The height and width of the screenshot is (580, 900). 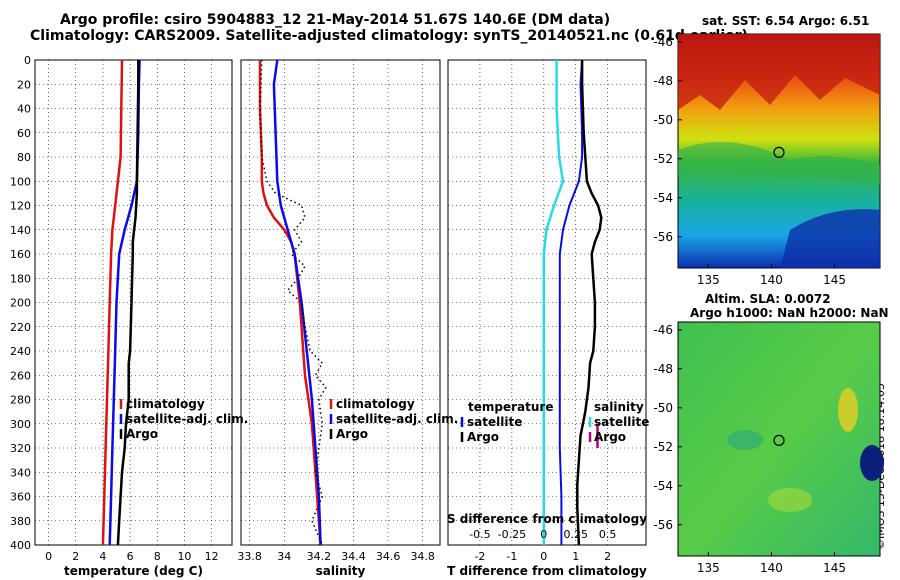 What do you see at coordinates (619, 407) in the screenshot?
I see `legend-label: salinity` at bounding box center [619, 407].